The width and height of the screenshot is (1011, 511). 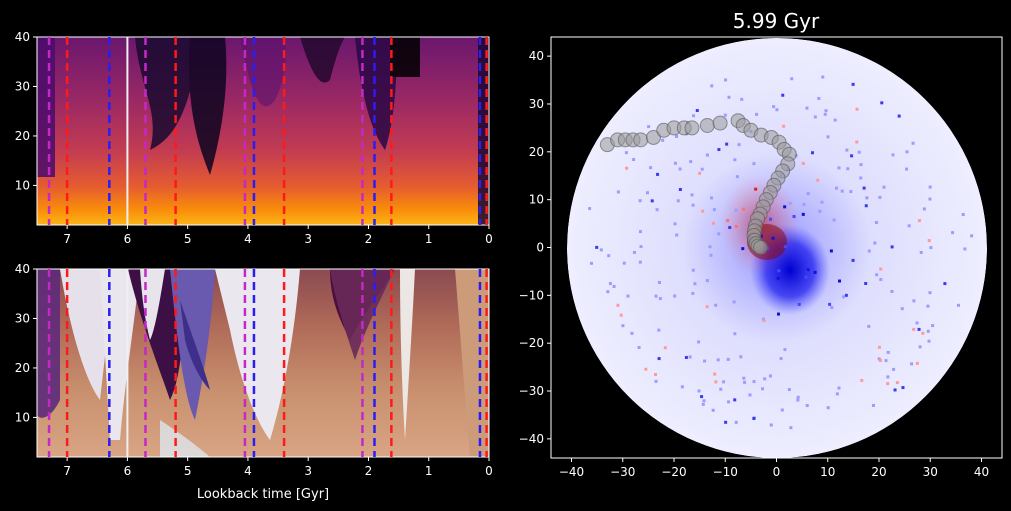 I want to click on right-x-tick-label-6: 20, so click(x=878, y=472).